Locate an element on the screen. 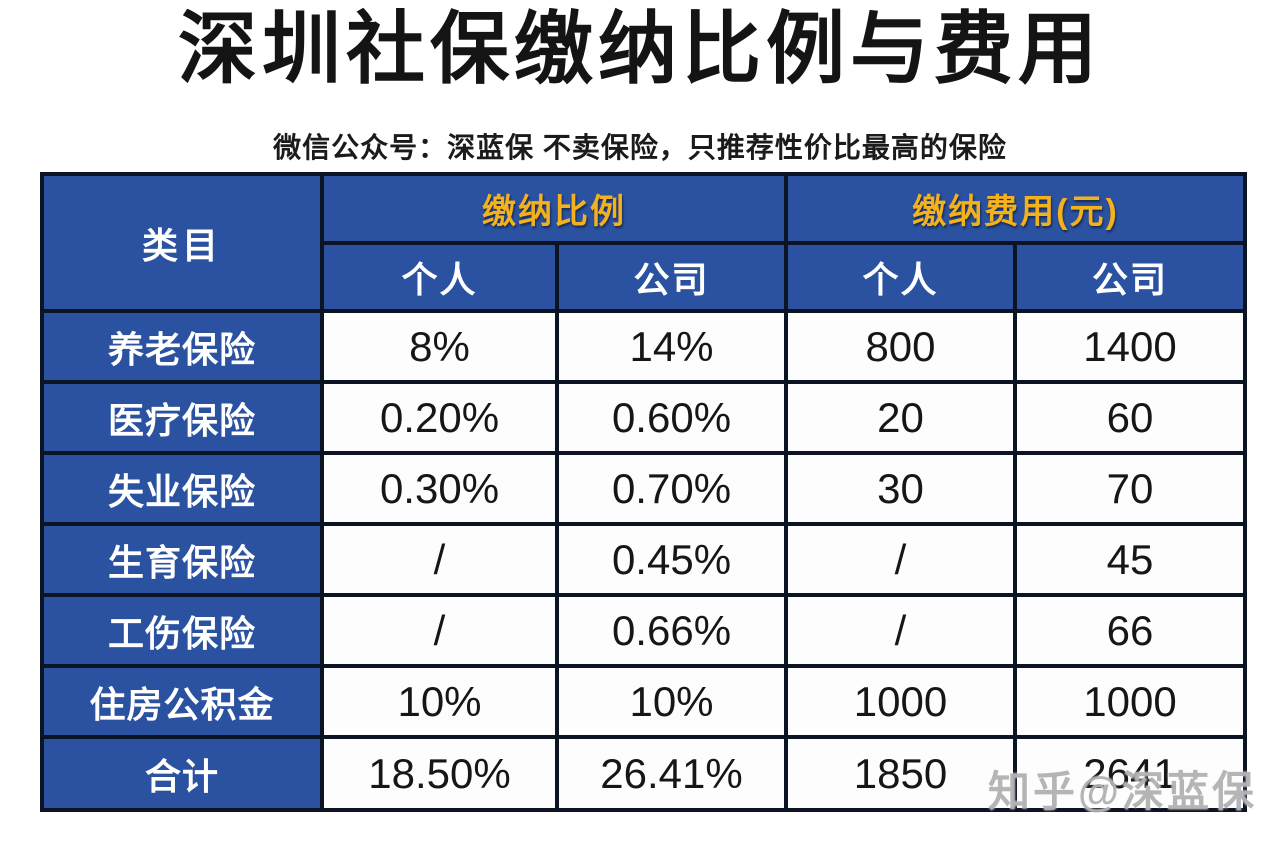 This screenshot has height=844, width=1280. table-cell: 0.45% is located at coordinates (671, 559).